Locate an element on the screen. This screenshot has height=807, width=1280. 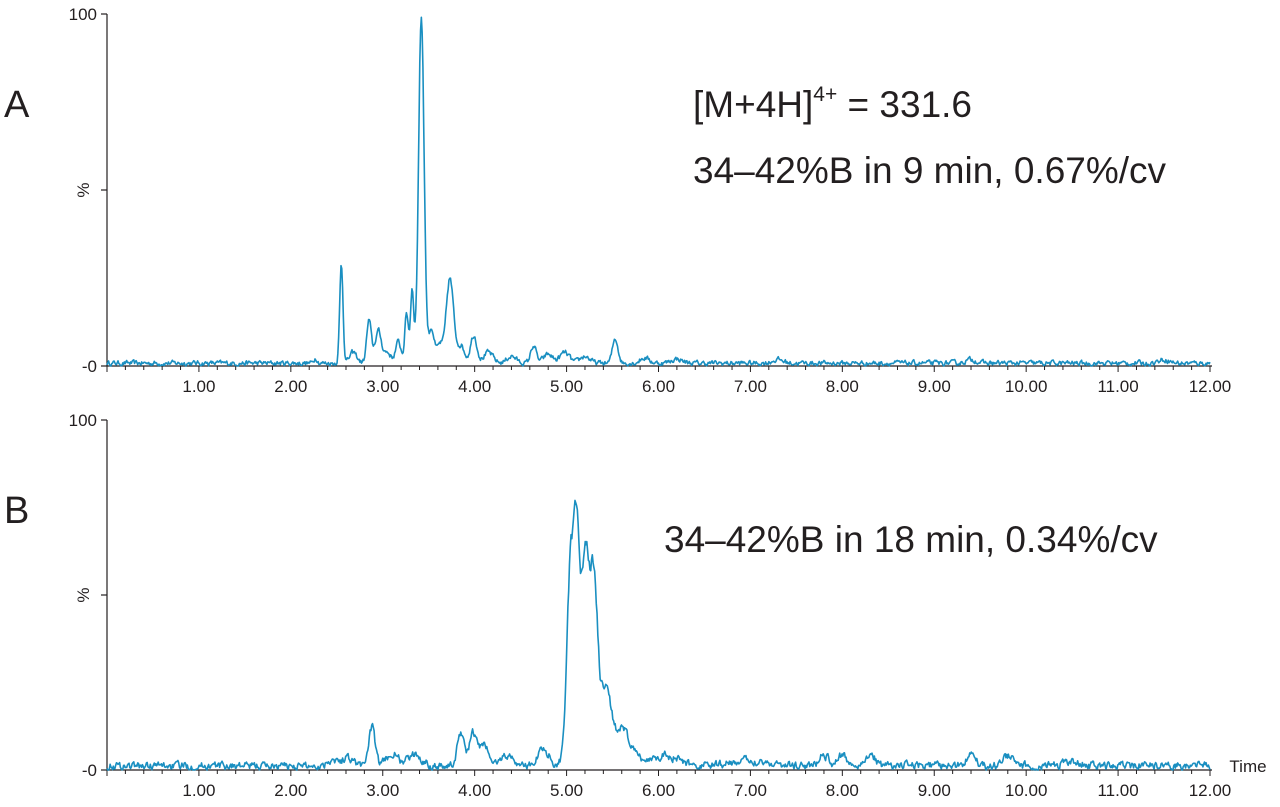
panel-a-label: A is located at coordinates (17, 105).